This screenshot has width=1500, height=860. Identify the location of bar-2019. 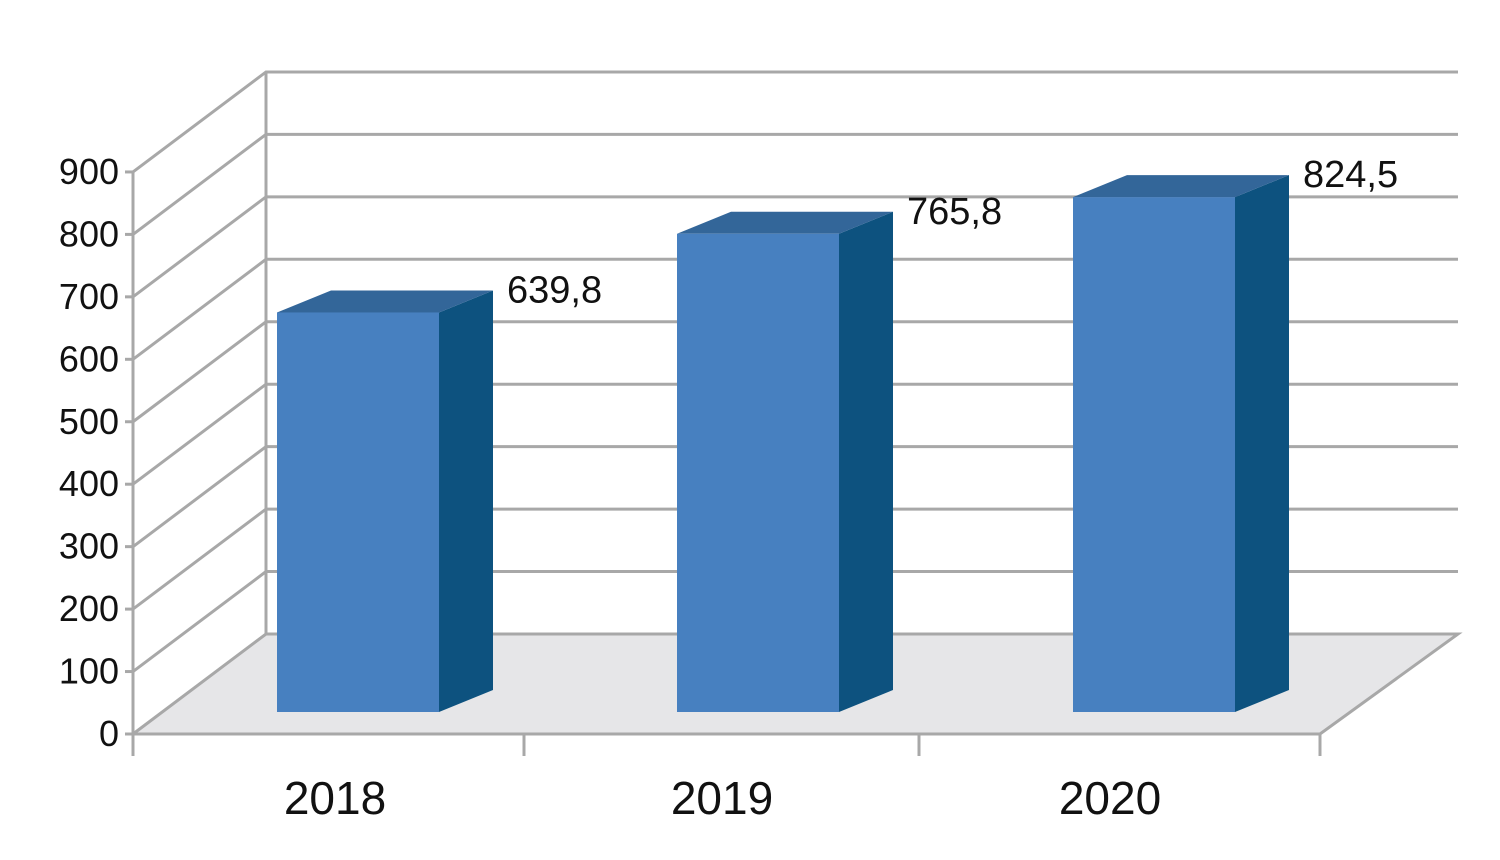
(785, 461).